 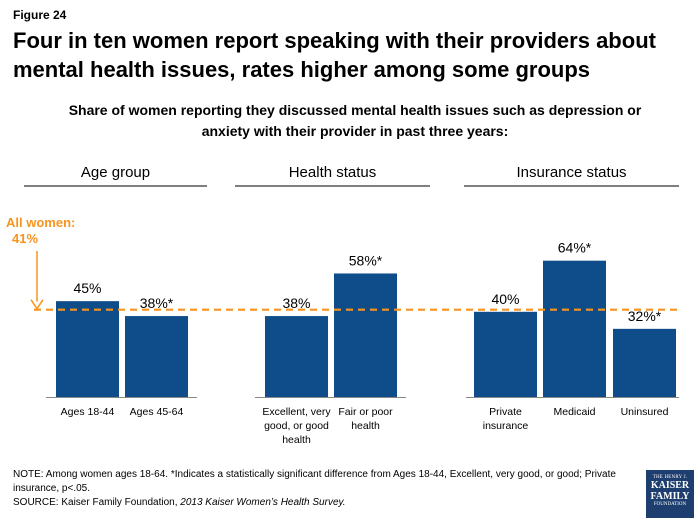 What do you see at coordinates (645, 412) in the screenshot?
I see `category-label: Uninsured` at bounding box center [645, 412].